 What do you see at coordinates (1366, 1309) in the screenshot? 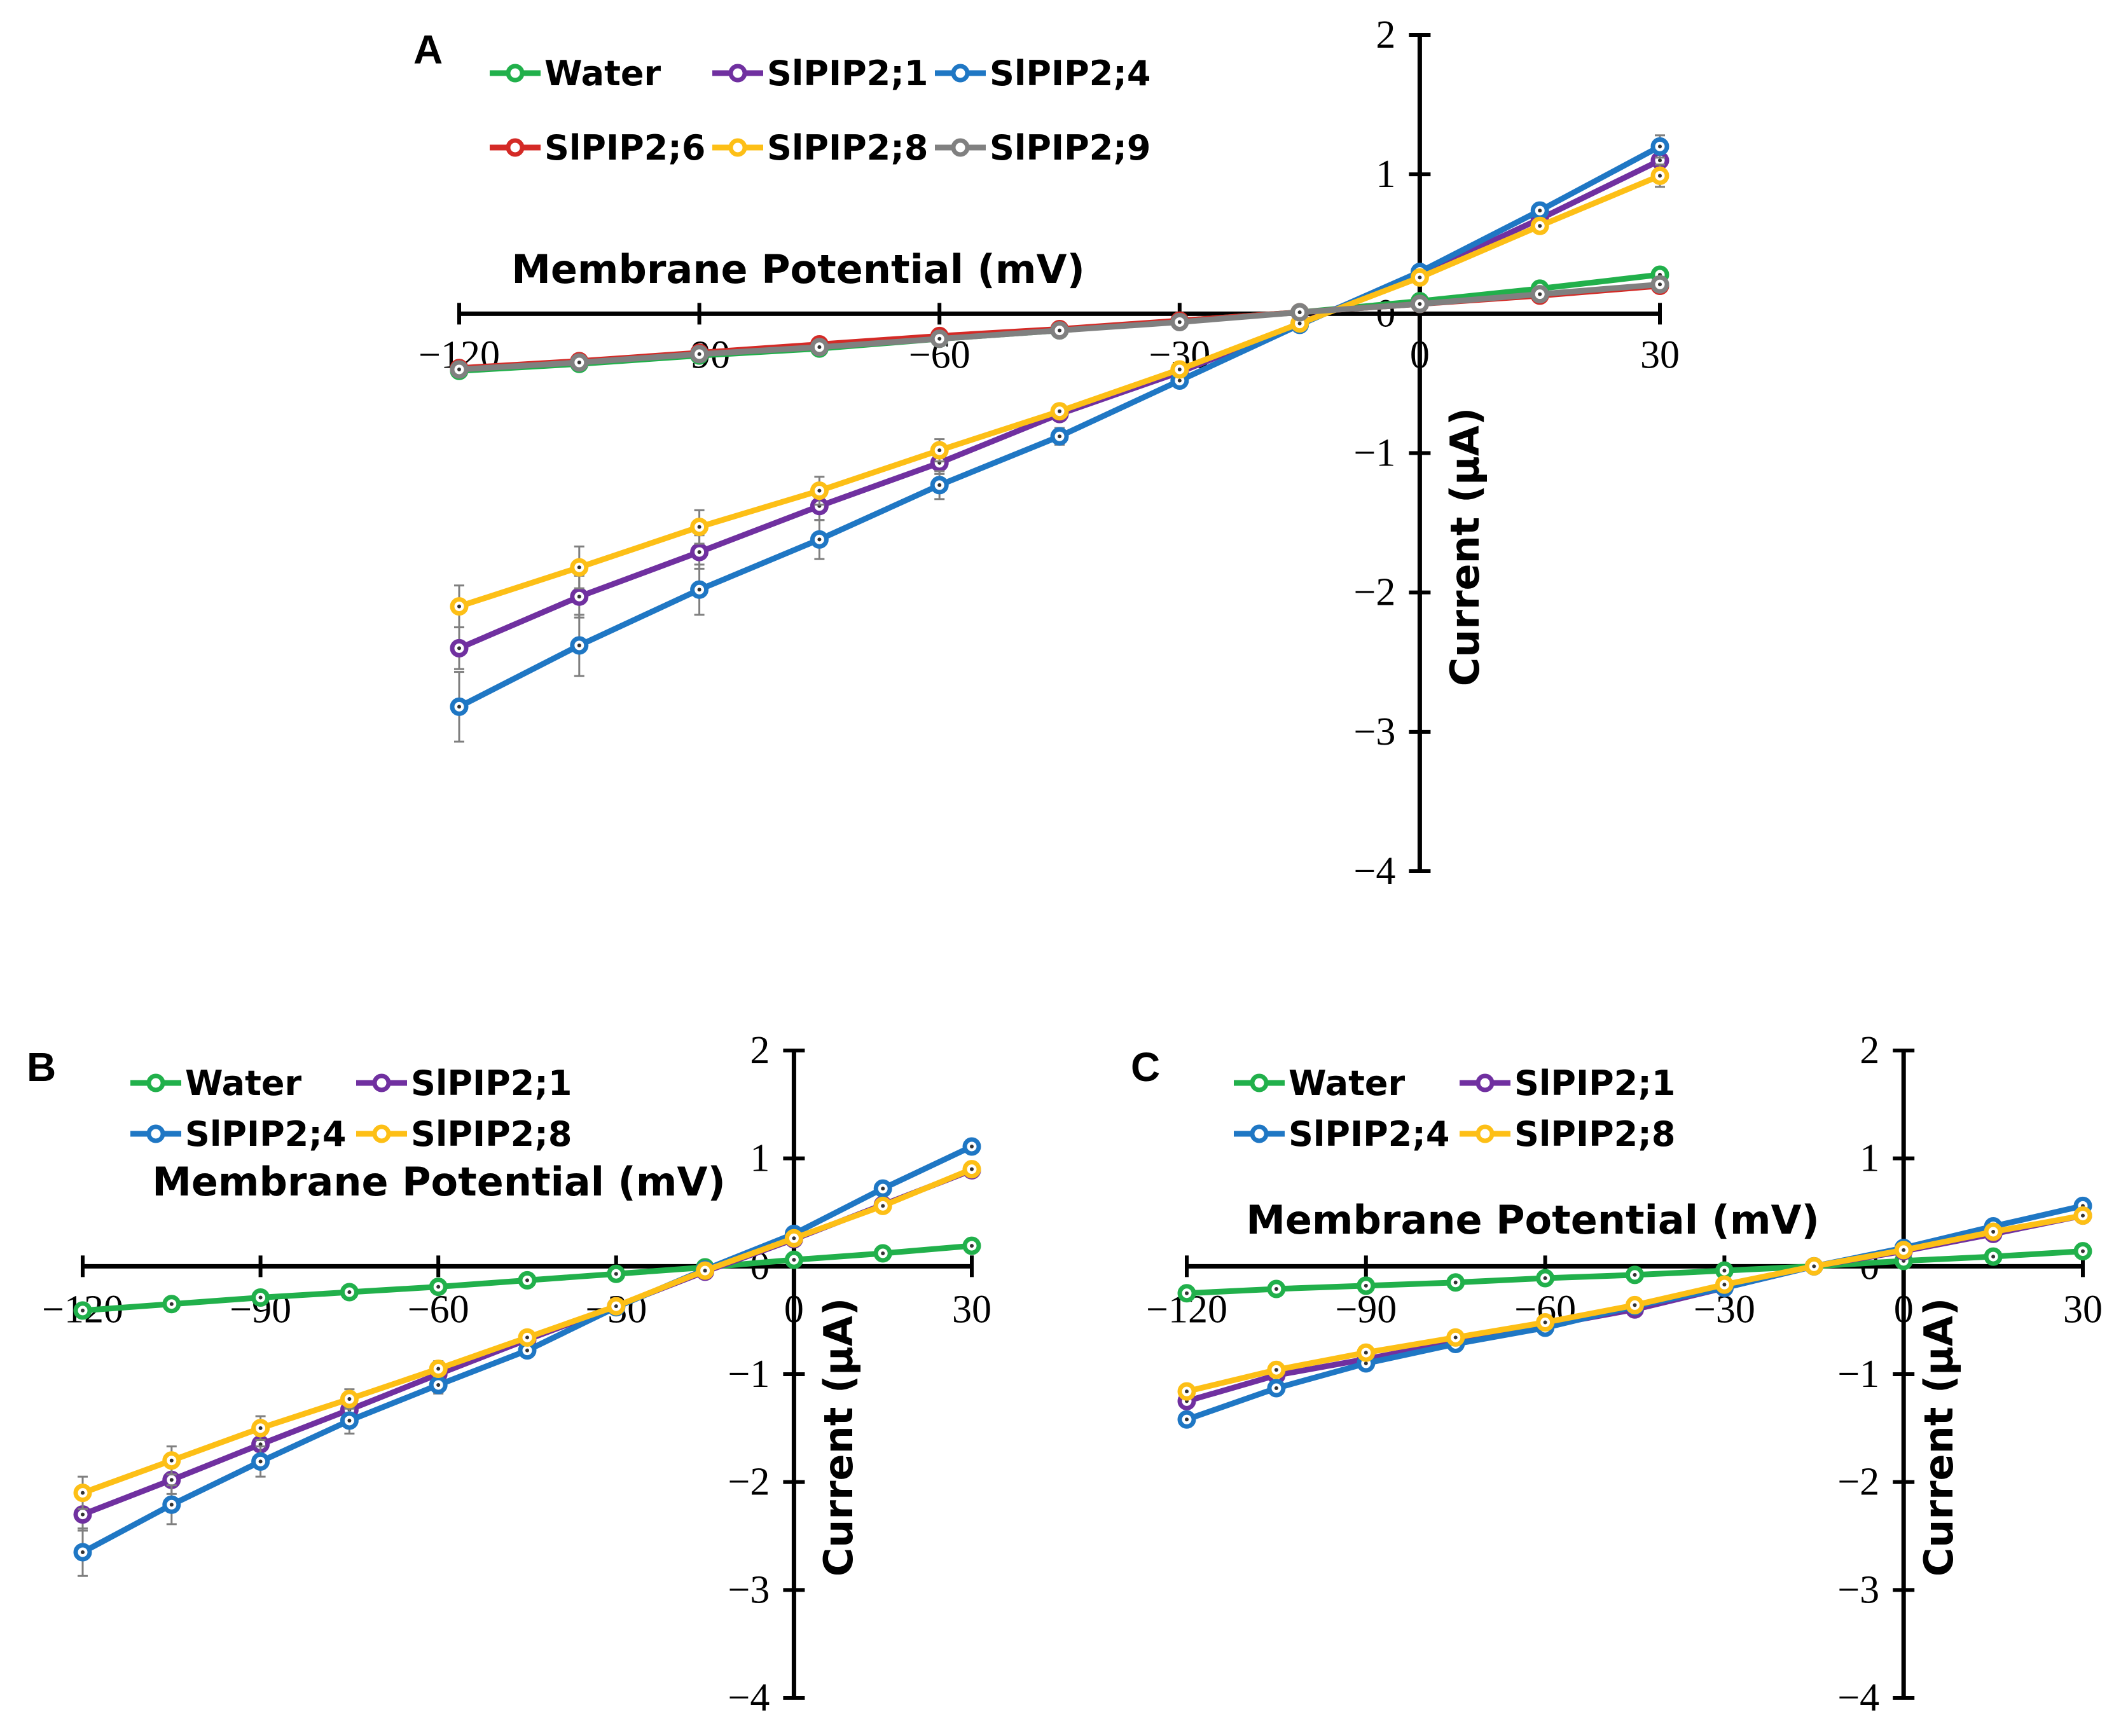
I see `x-tick-label: −90` at bounding box center [1366, 1309].